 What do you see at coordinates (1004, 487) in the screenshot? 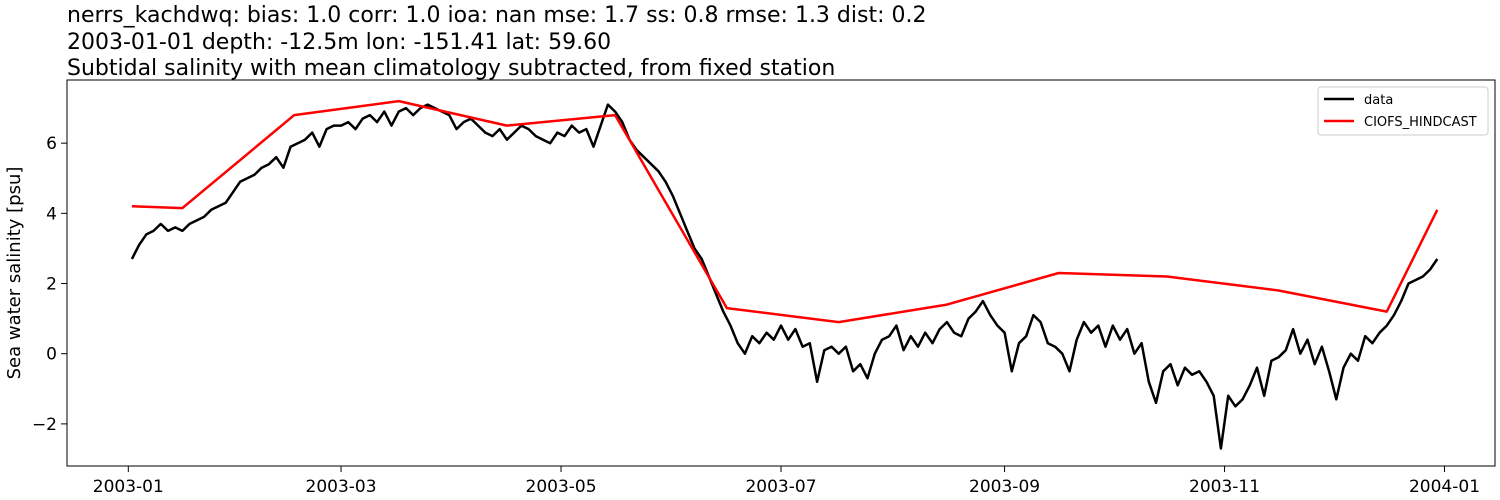
I see `x-tick-label: 2003-09` at bounding box center [1004, 487].